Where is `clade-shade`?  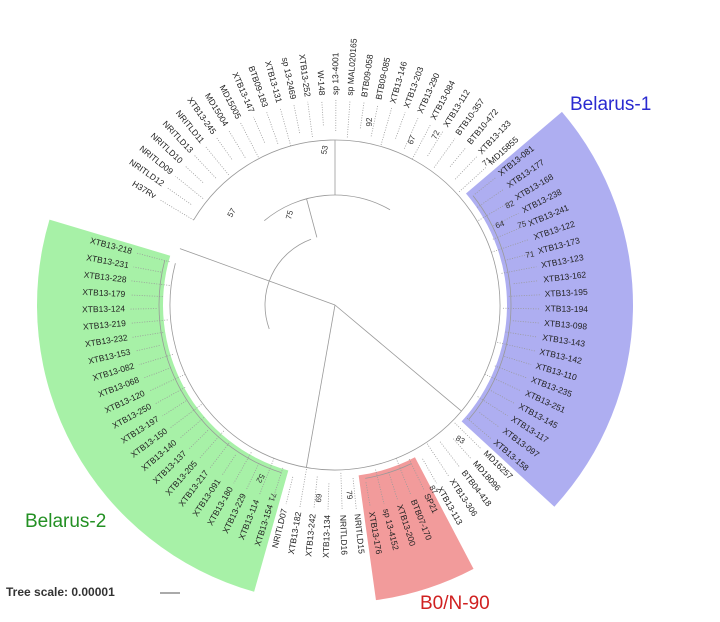 clade-shade is located at coordinates (416, 529).